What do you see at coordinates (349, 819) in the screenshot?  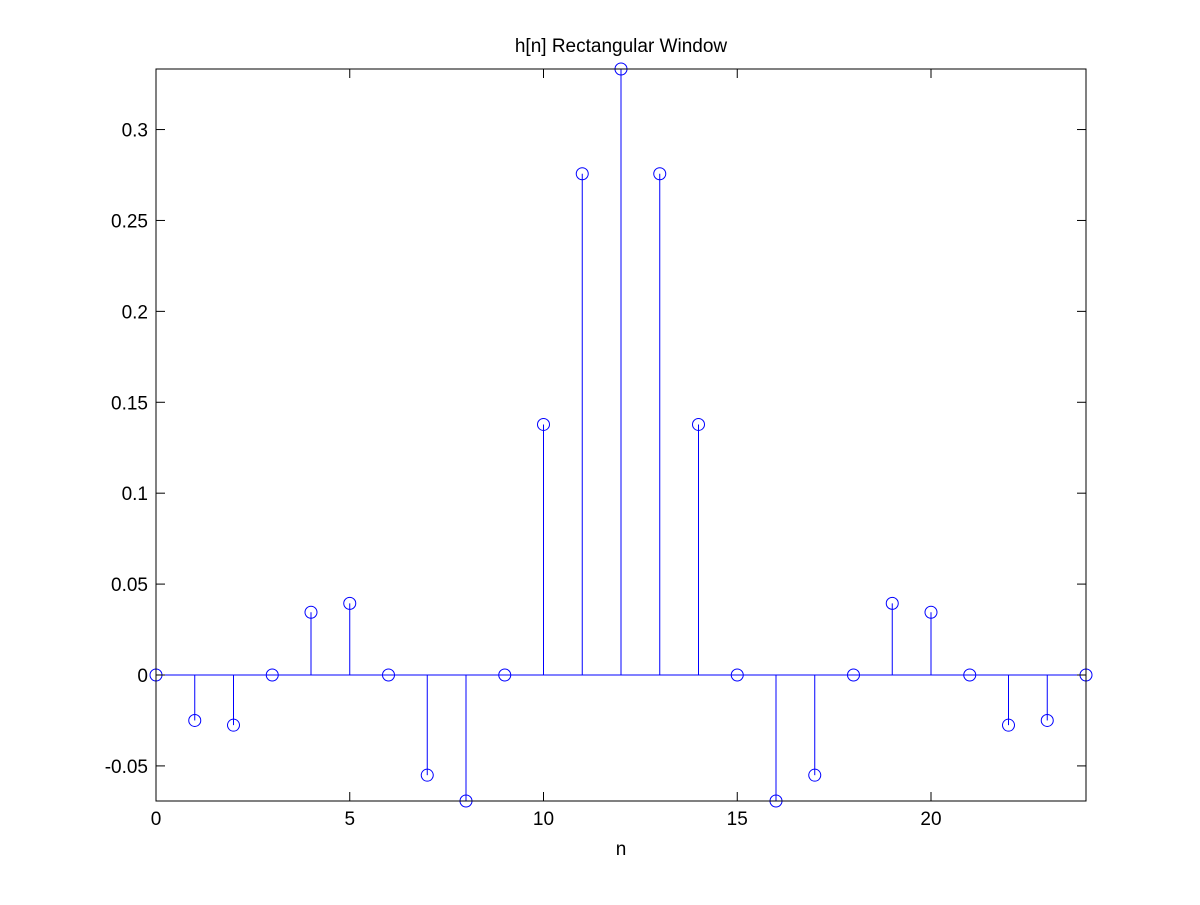 I see `x-tick-label: 5` at bounding box center [349, 819].